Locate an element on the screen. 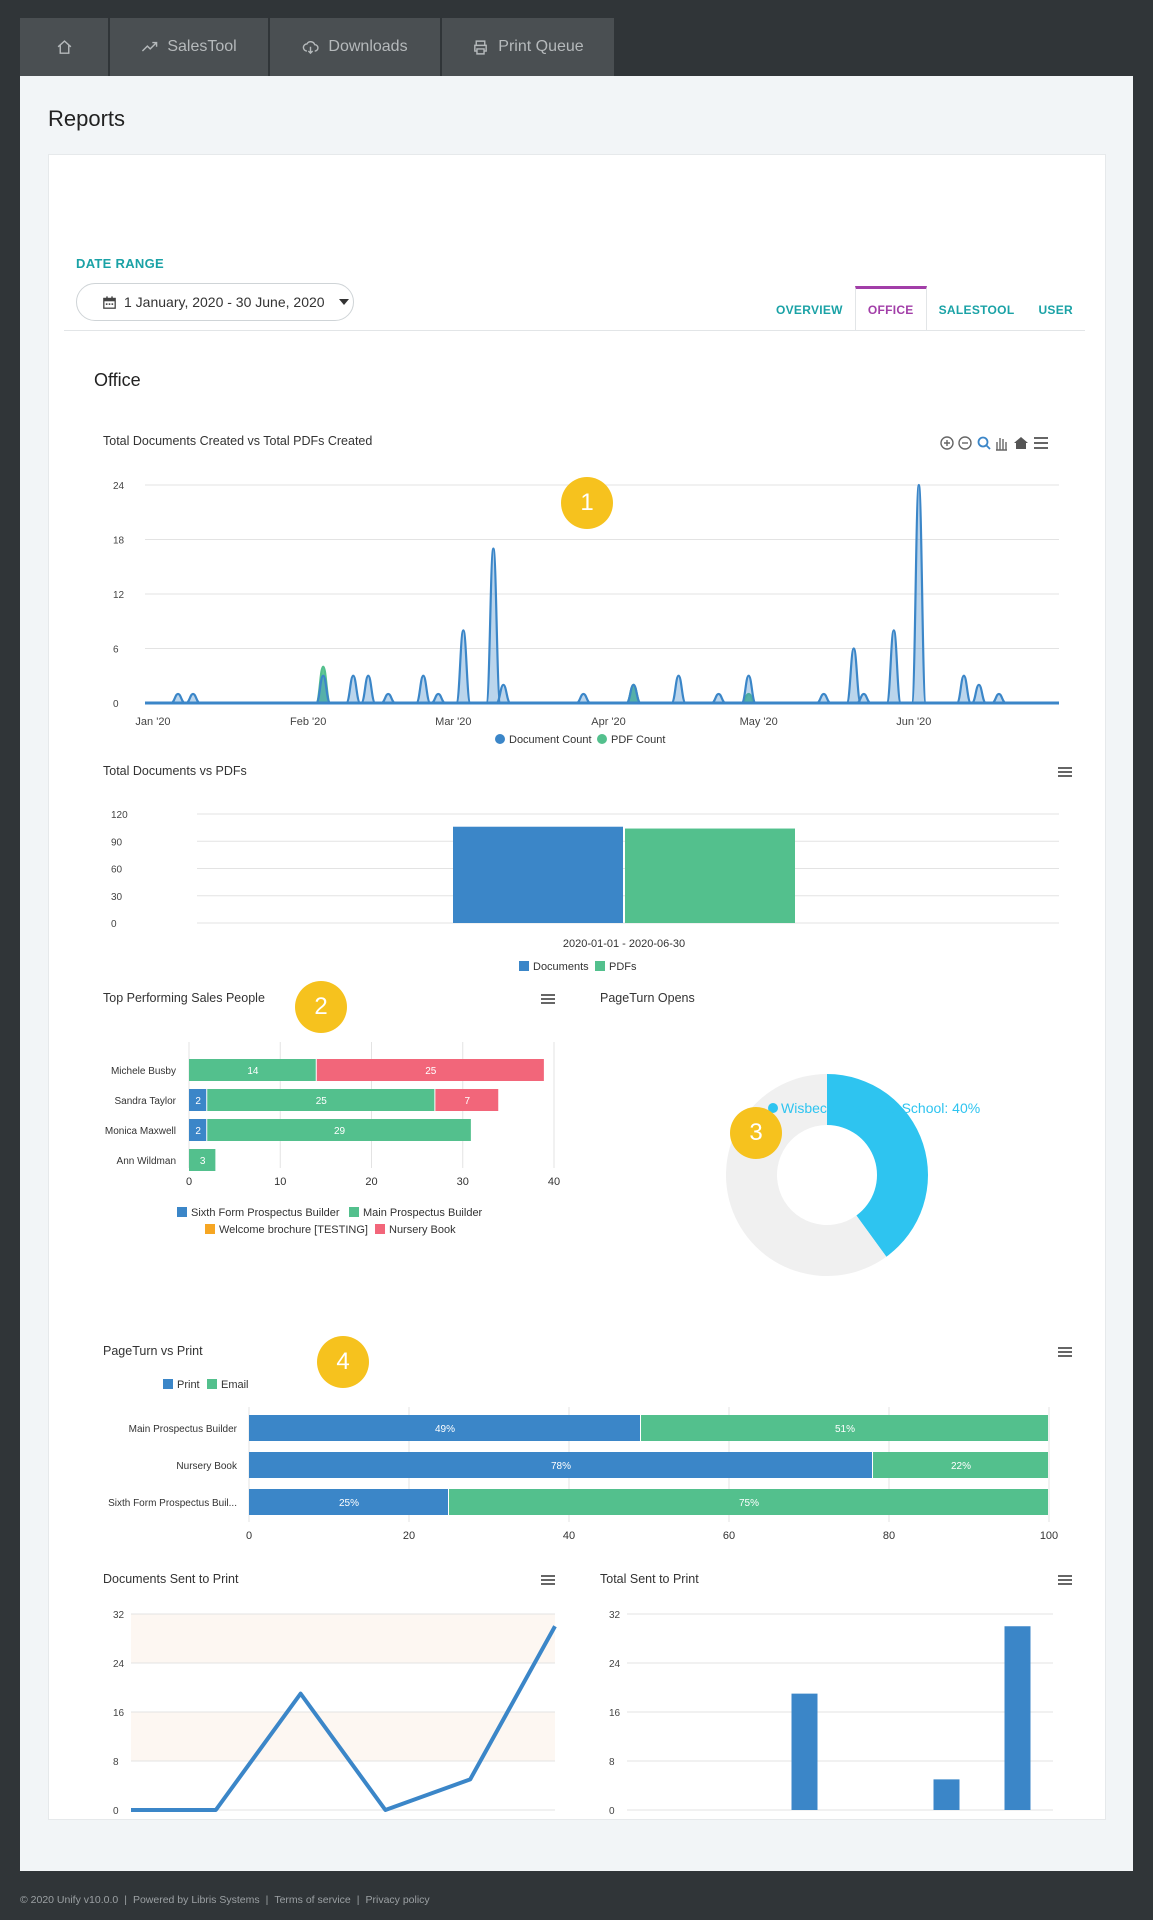 Image resolution: width=1153 pixels, height=1920 pixels. x-tick-label: May '20 is located at coordinates (759, 722).